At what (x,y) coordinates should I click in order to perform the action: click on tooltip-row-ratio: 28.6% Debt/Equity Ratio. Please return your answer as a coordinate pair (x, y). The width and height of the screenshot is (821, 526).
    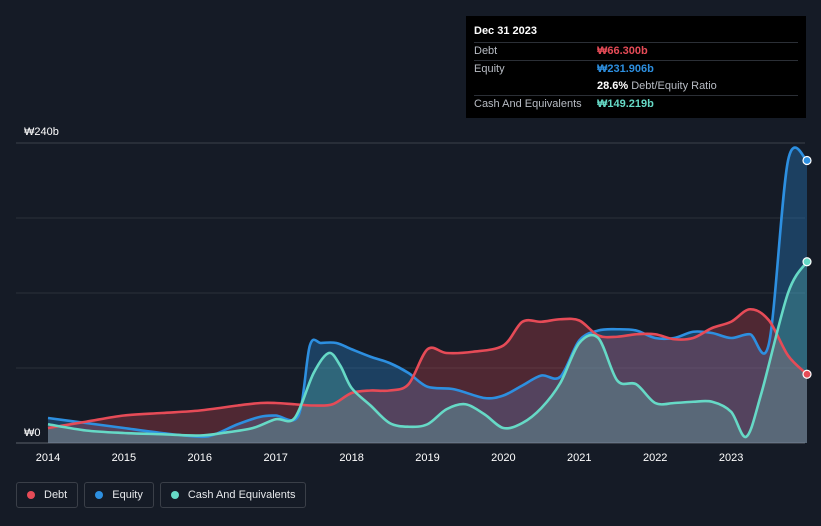
    Looking at the image, I should click on (636, 86).